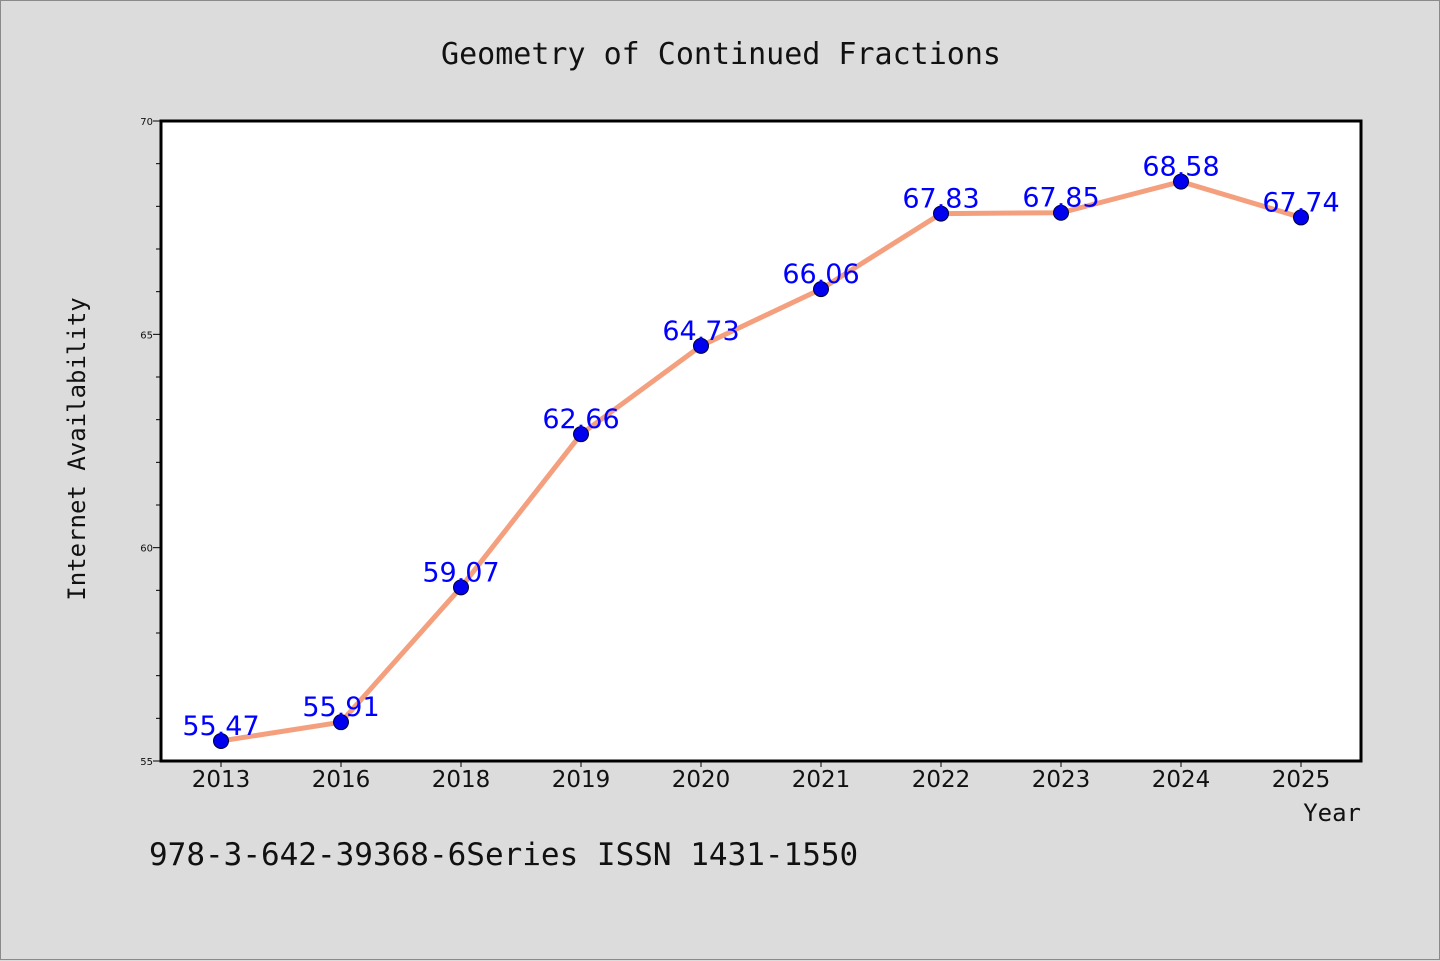 This screenshot has height=961, width=1440. What do you see at coordinates (150, 442) in the screenshot?
I see `y-axis-ticks: 55 60 65 70` at bounding box center [150, 442].